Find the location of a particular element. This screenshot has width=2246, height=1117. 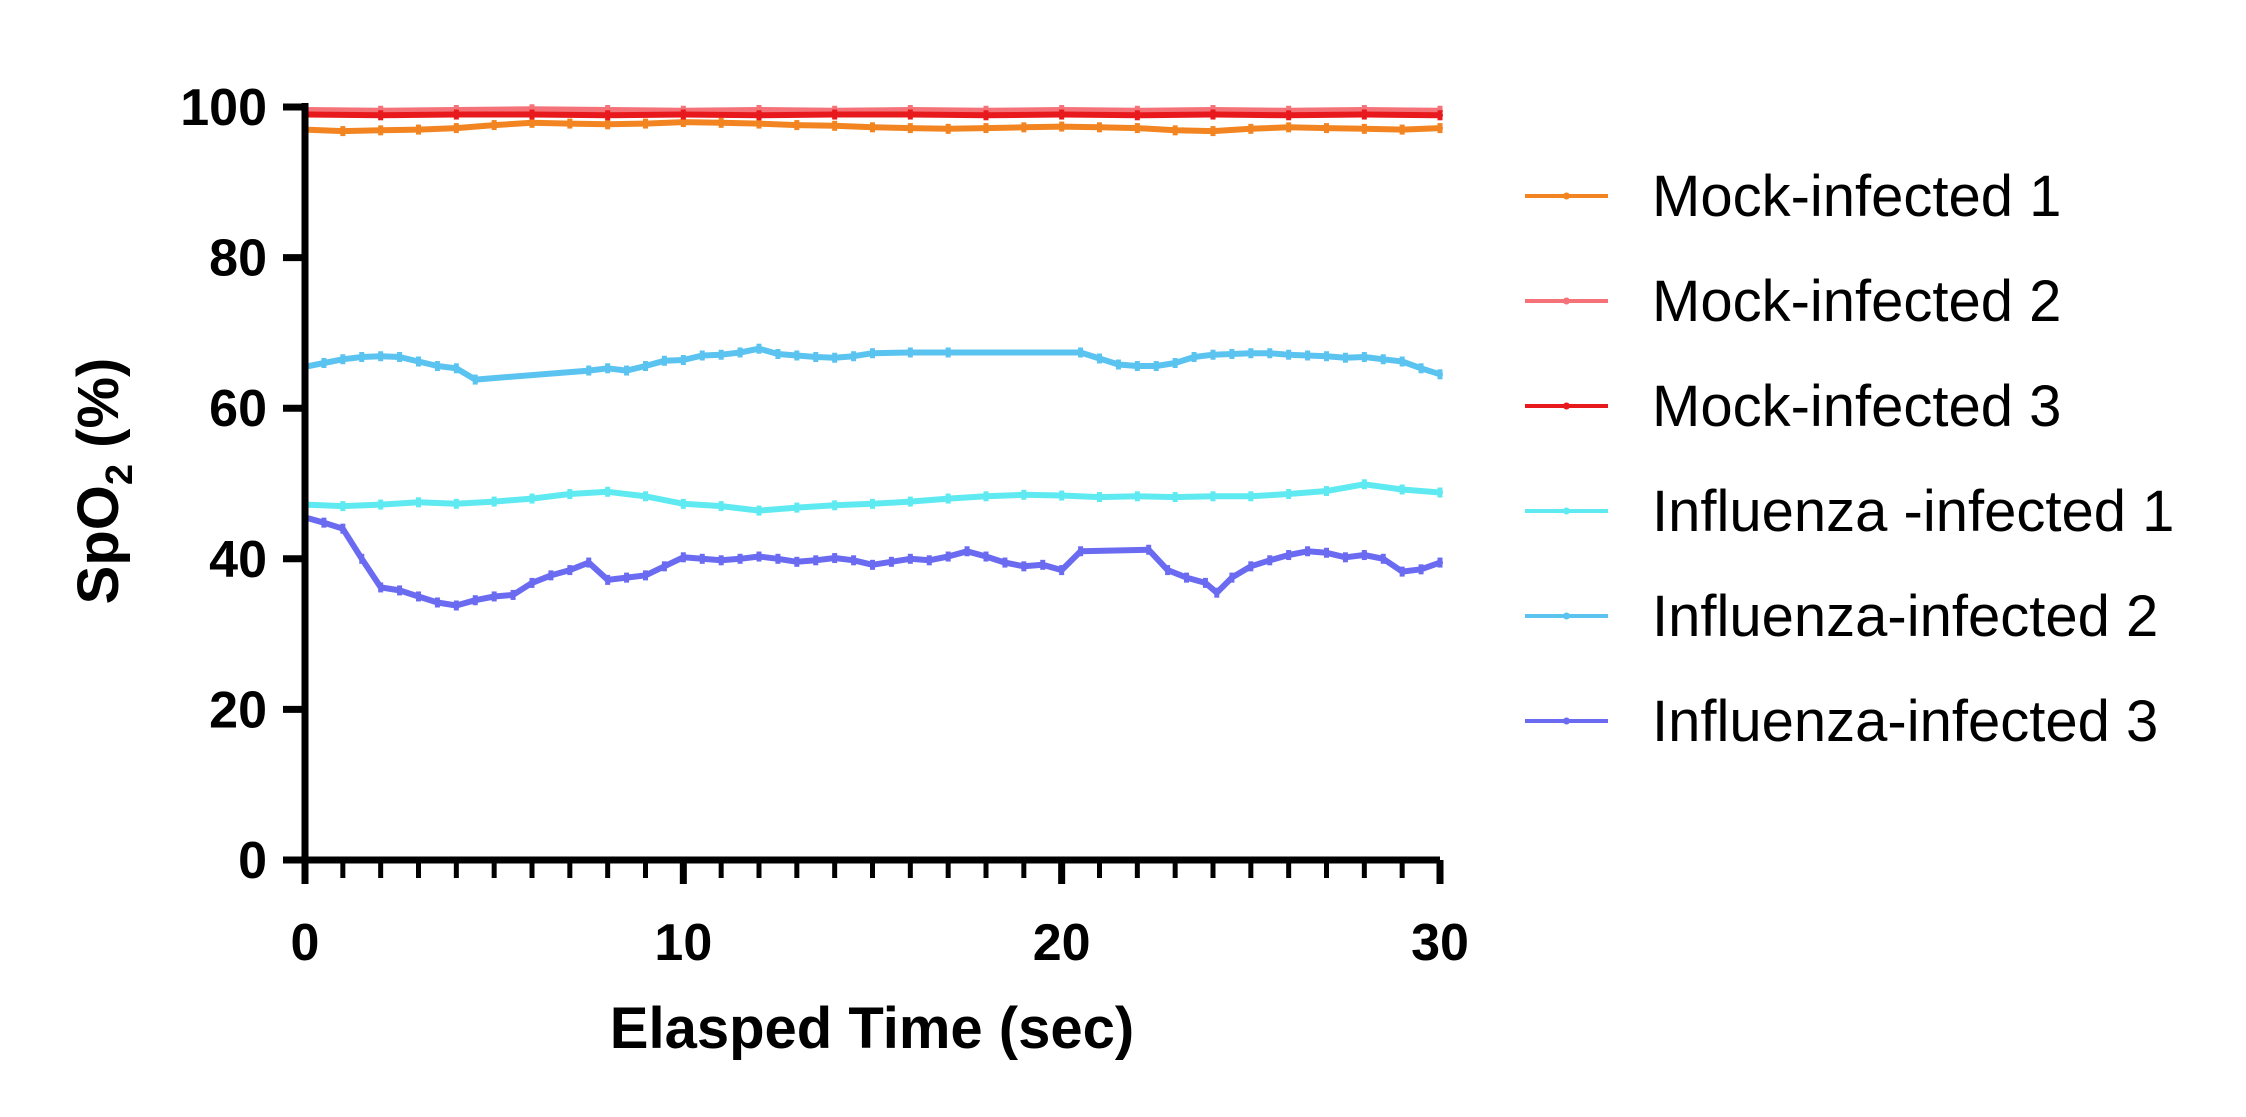

y-tick-label: 60 is located at coordinates (238, 409).